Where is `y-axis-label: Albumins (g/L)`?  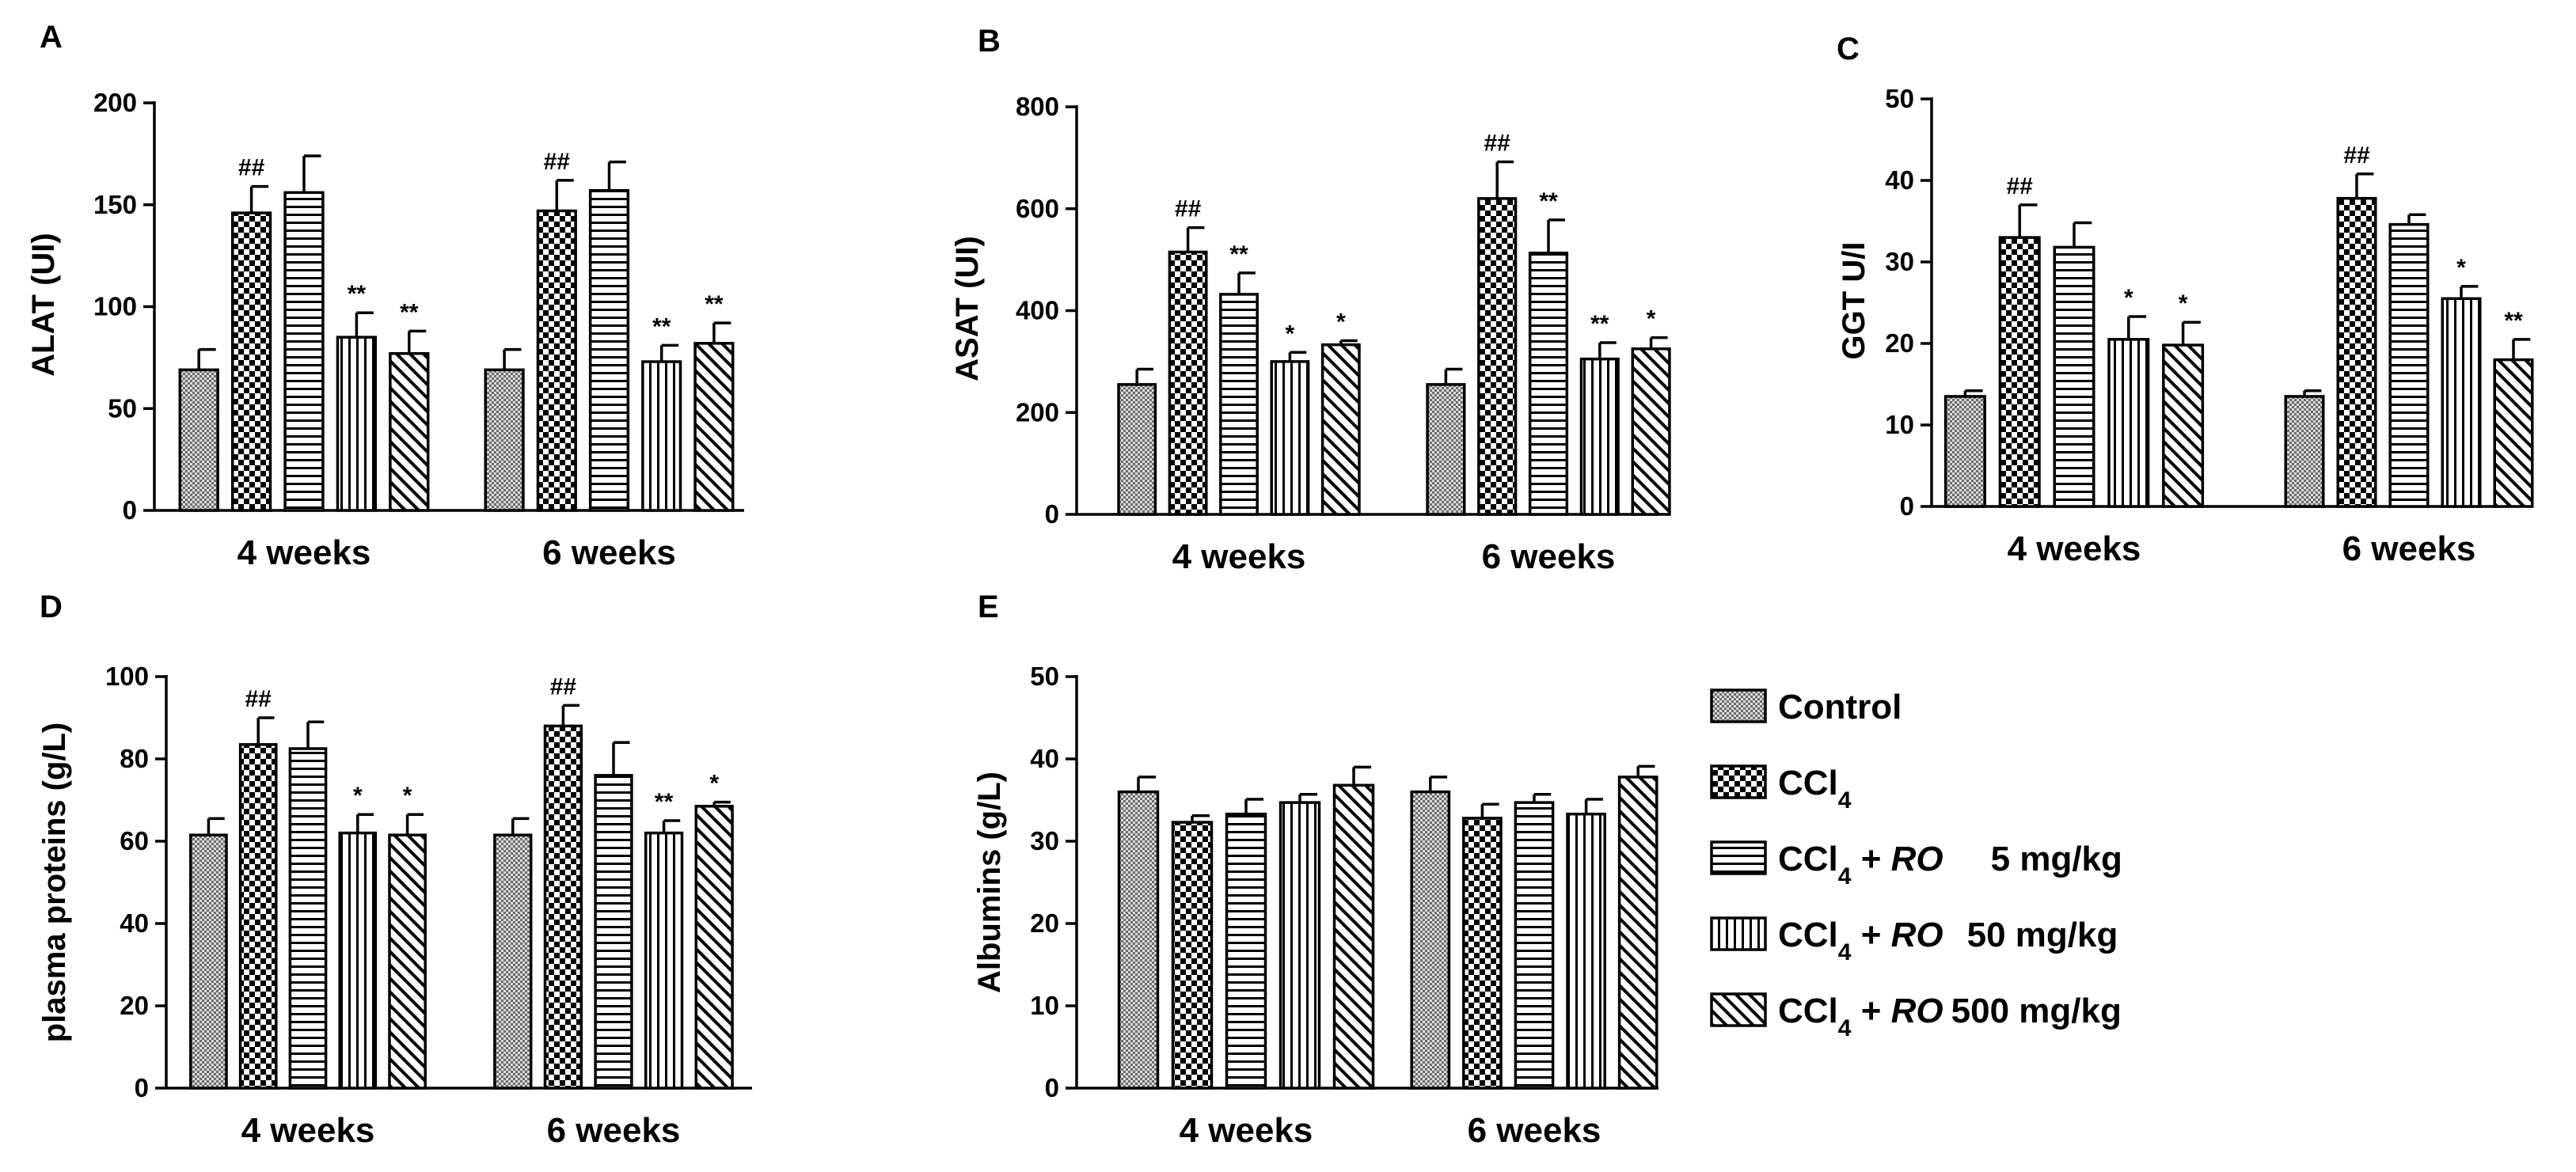 y-axis-label: Albumins (g/L) is located at coordinates (990, 882).